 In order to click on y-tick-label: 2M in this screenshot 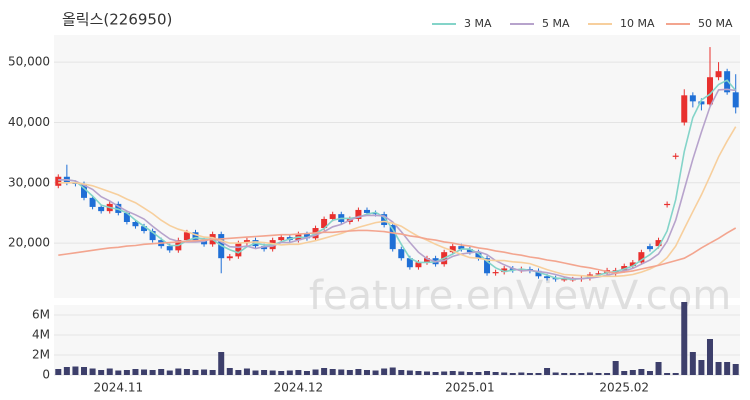, I will do `click(41, 355)`.